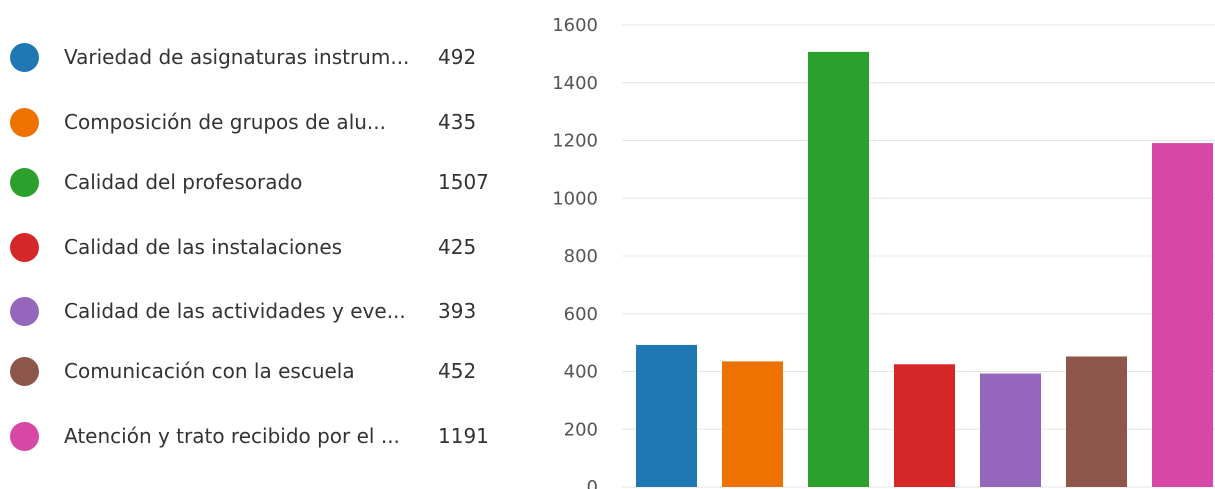 This screenshot has height=489, width=1215. I want to click on legend-value: 435, so click(457, 122).